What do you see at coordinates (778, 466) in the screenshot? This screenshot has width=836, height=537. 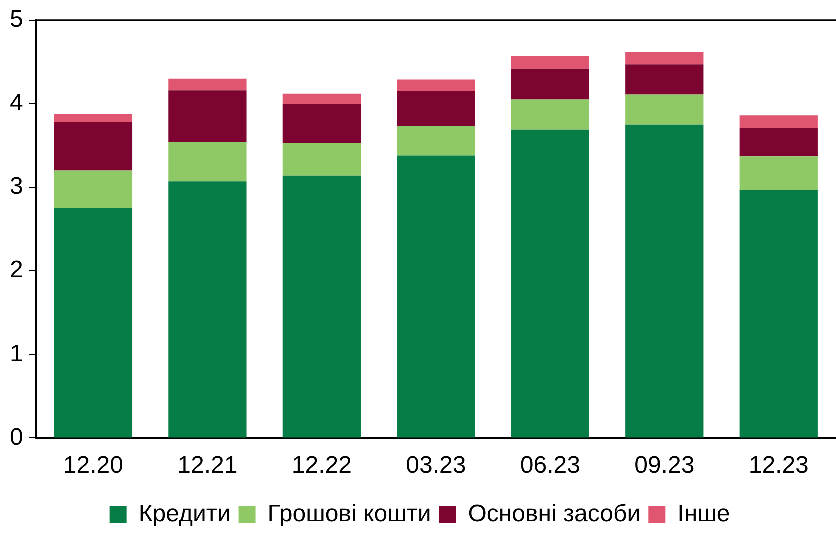 I see `x-tick-label: 12.23` at bounding box center [778, 466].